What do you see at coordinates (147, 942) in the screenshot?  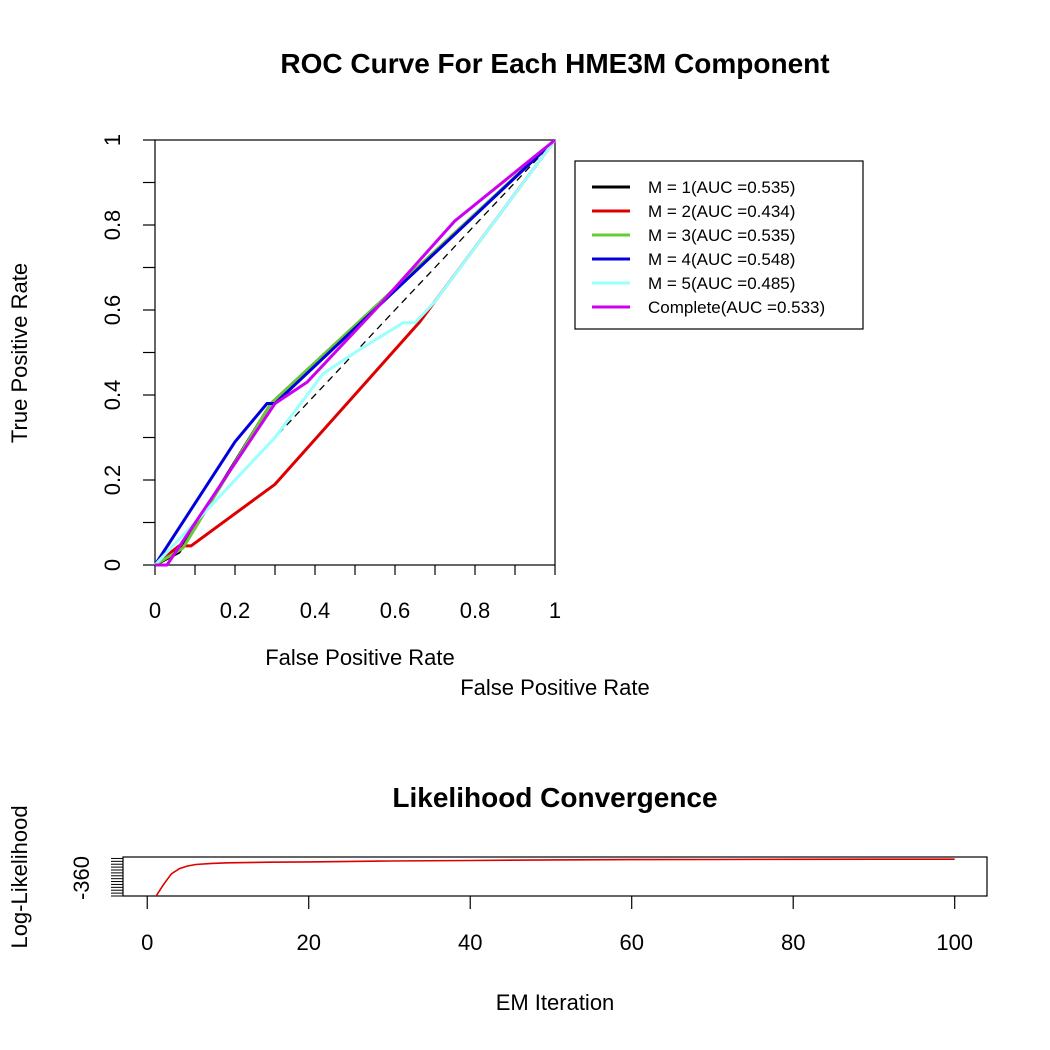 I see `likelihood-x-tick-label: 0` at bounding box center [147, 942].